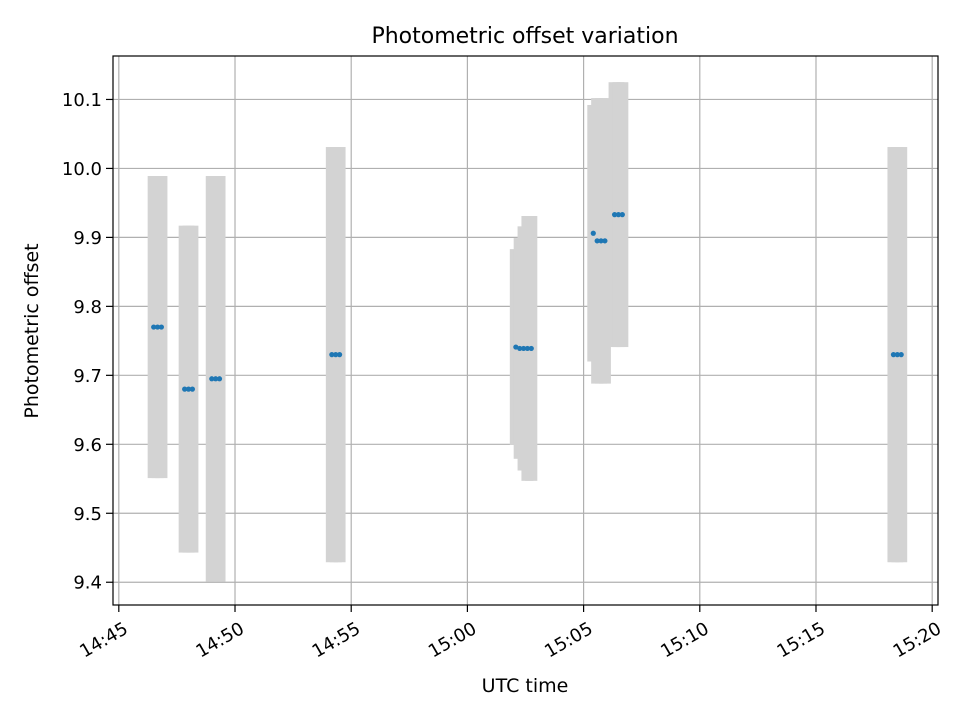  What do you see at coordinates (917, 640) in the screenshot?
I see `x-tick-label: 15:20` at bounding box center [917, 640].